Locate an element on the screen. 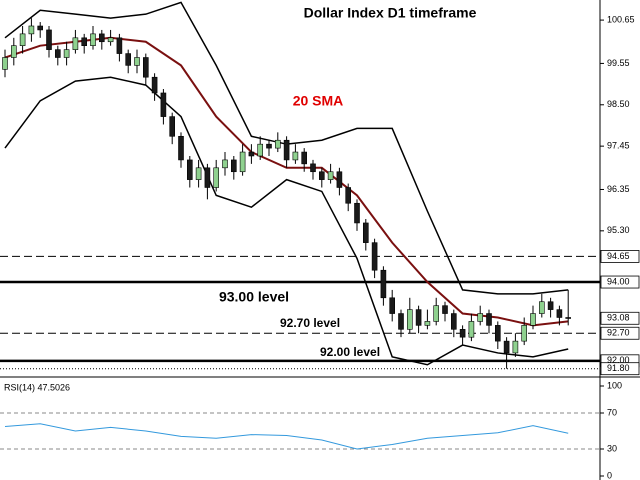 This screenshot has height=480, width=640. y-tick-label: 95.30 is located at coordinates (618, 230).